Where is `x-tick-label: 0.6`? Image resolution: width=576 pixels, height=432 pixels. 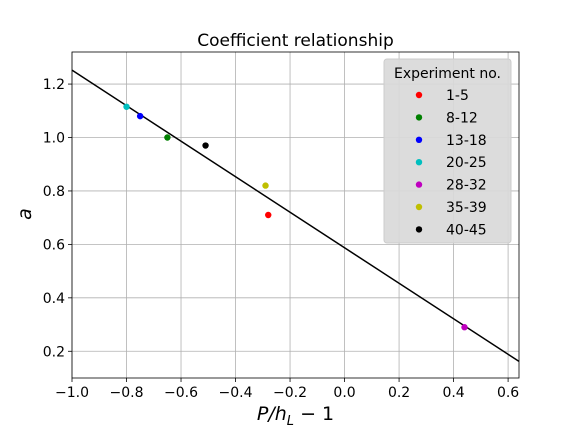 x-tick-label: 0.6 is located at coordinates (508, 393).